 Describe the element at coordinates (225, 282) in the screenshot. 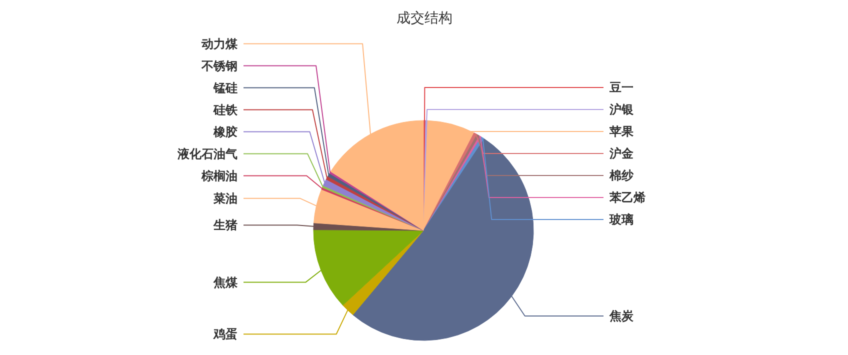

I see `slice-label: 焦煤` at that location.